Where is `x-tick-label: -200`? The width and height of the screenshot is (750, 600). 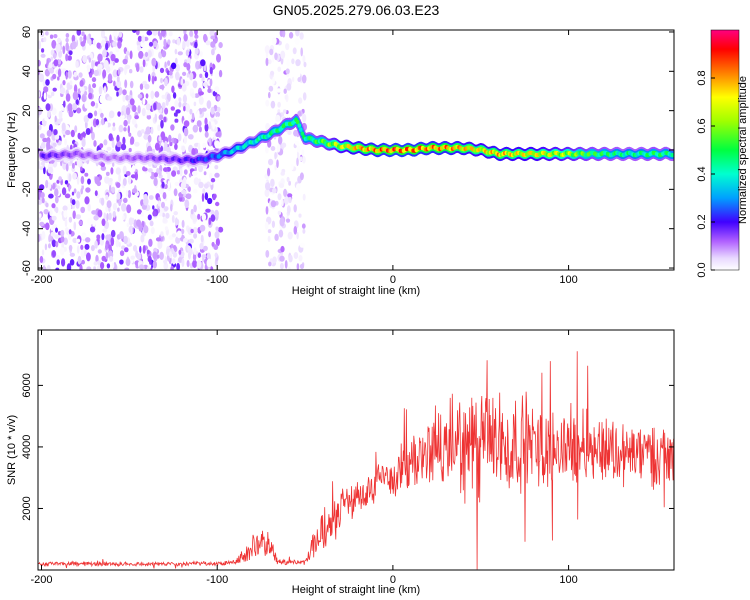 x-tick-label: -200 is located at coordinates (41, 580).